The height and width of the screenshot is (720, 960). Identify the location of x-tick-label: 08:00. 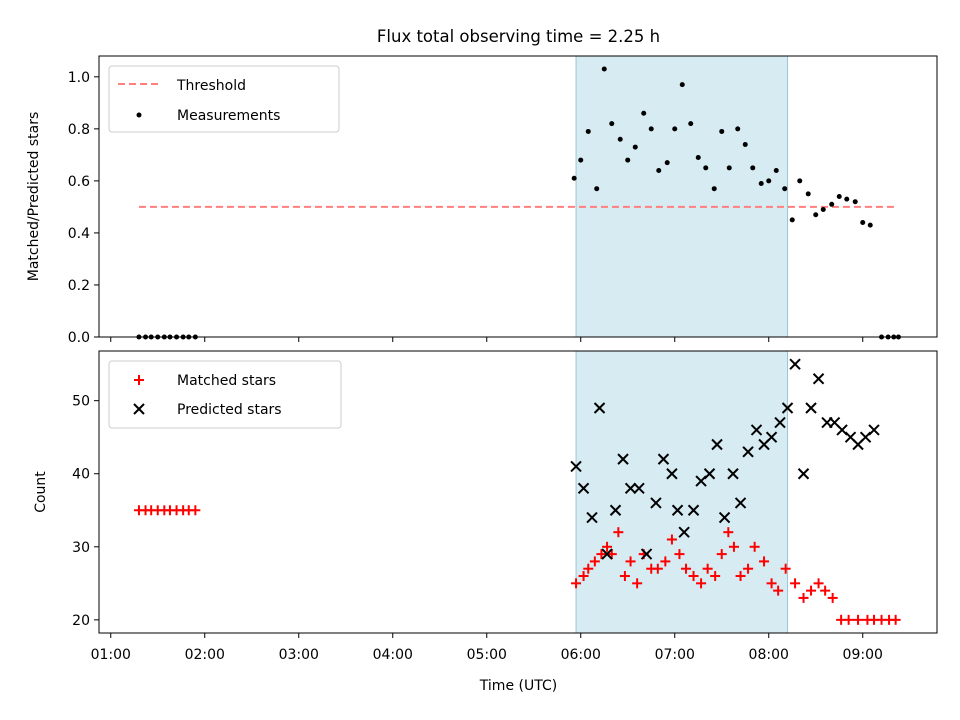
(769, 655).